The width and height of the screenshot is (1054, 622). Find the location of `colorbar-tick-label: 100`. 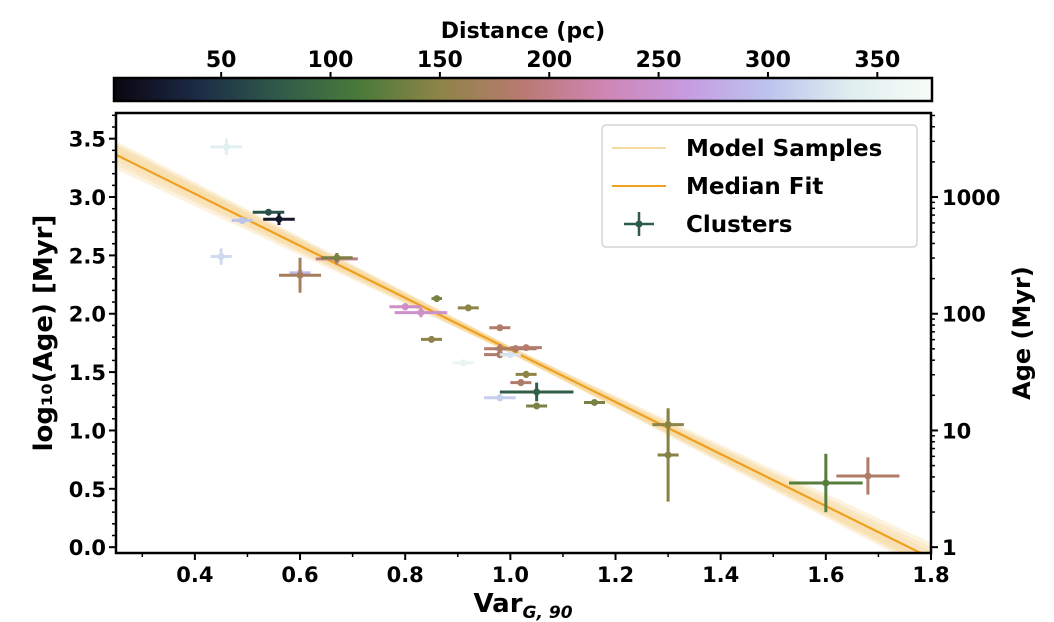

colorbar-tick-label: 100 is located at coordinates (331, 60).